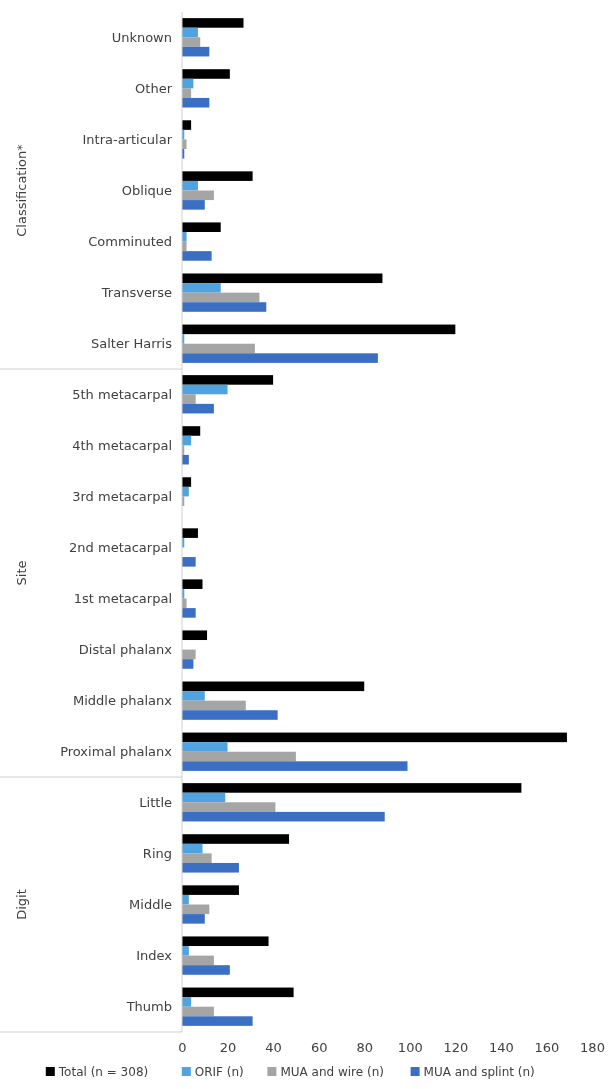 Image resolution: width=614 pixels, height=1089 pixels. What do you see at coordinates (501, 1048) in the screenshot?
I see `x-tick-label: 140` at bounding box center [501, 1048].